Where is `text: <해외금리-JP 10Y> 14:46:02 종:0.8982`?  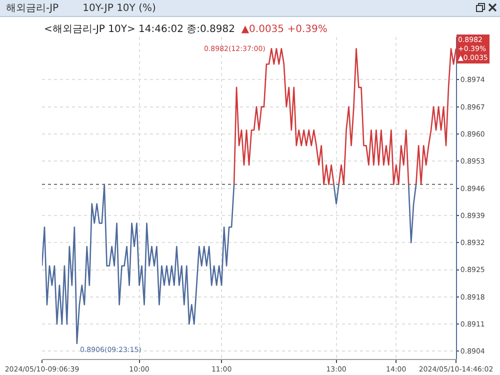 text: <해외금리-JP 10Y> 14:46:02 종:0.8982 is located at coordinates (139, 29).